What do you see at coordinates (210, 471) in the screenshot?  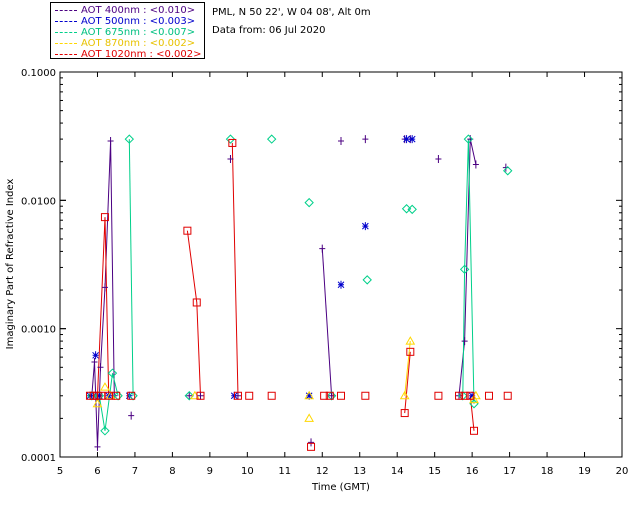 I see `x-tick-label: 9` at bounding box center [210, 471].